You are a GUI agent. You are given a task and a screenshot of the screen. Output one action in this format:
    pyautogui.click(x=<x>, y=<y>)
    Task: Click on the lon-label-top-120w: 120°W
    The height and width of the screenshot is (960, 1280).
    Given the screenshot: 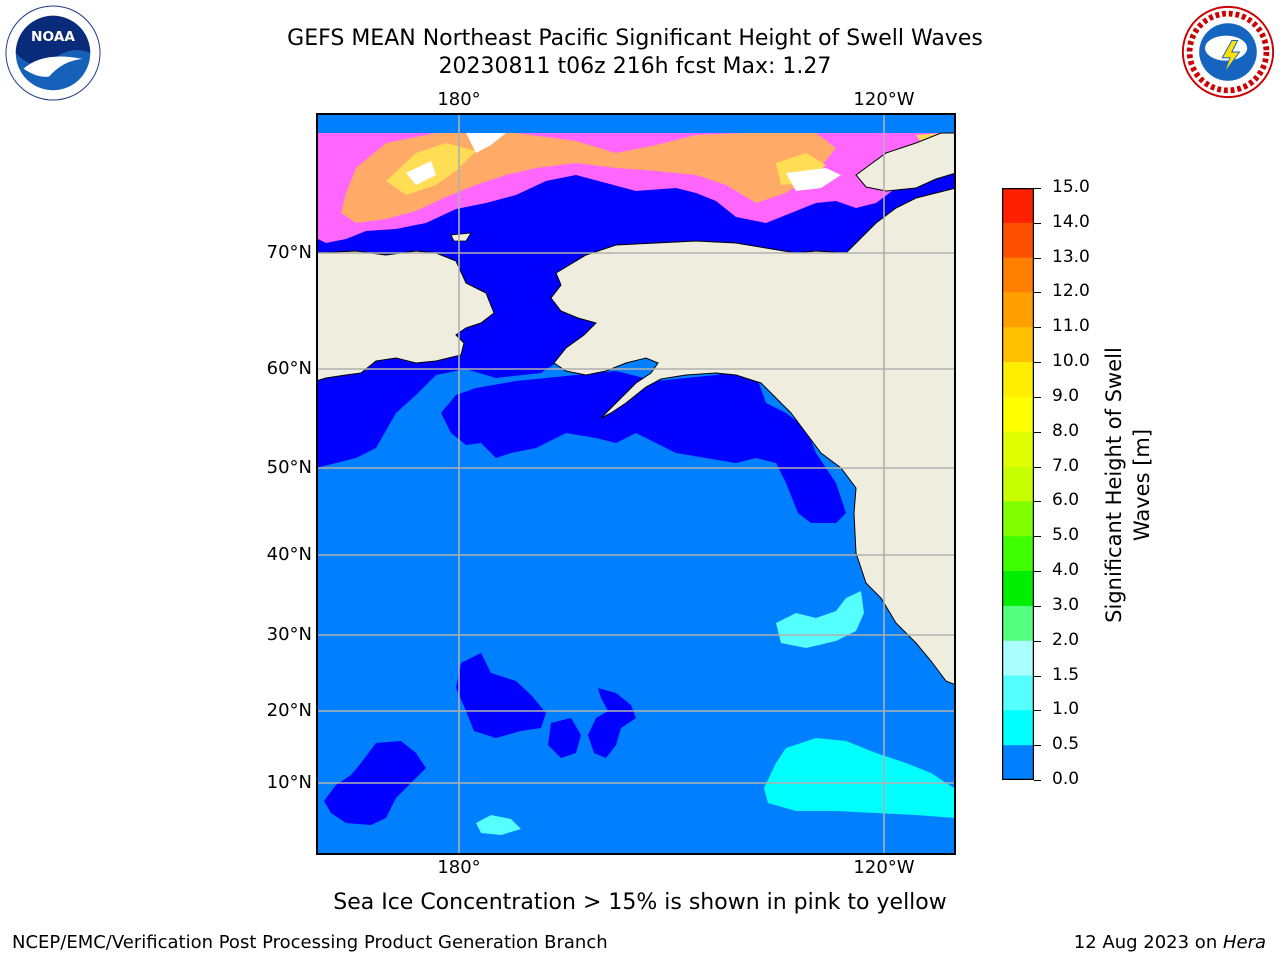 What is the action you would take?
    pyautogui.click(x=884, y=99)
    